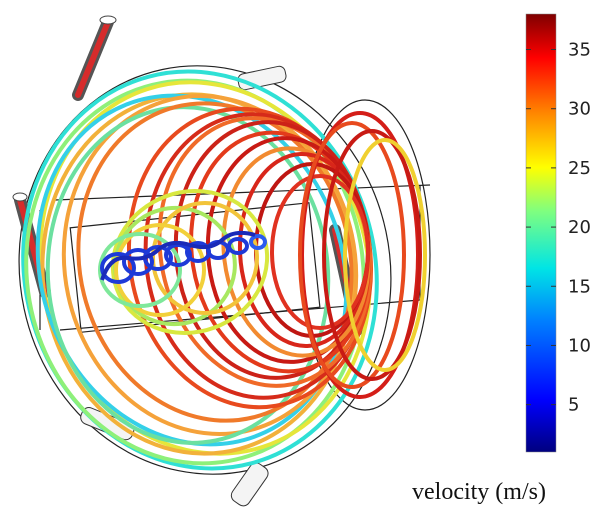 This screenshot has width=605, height=508. Describe the element at coordinates (579, 345) in the screenshot. I see `colorbar-tick-label: 10` at that location.